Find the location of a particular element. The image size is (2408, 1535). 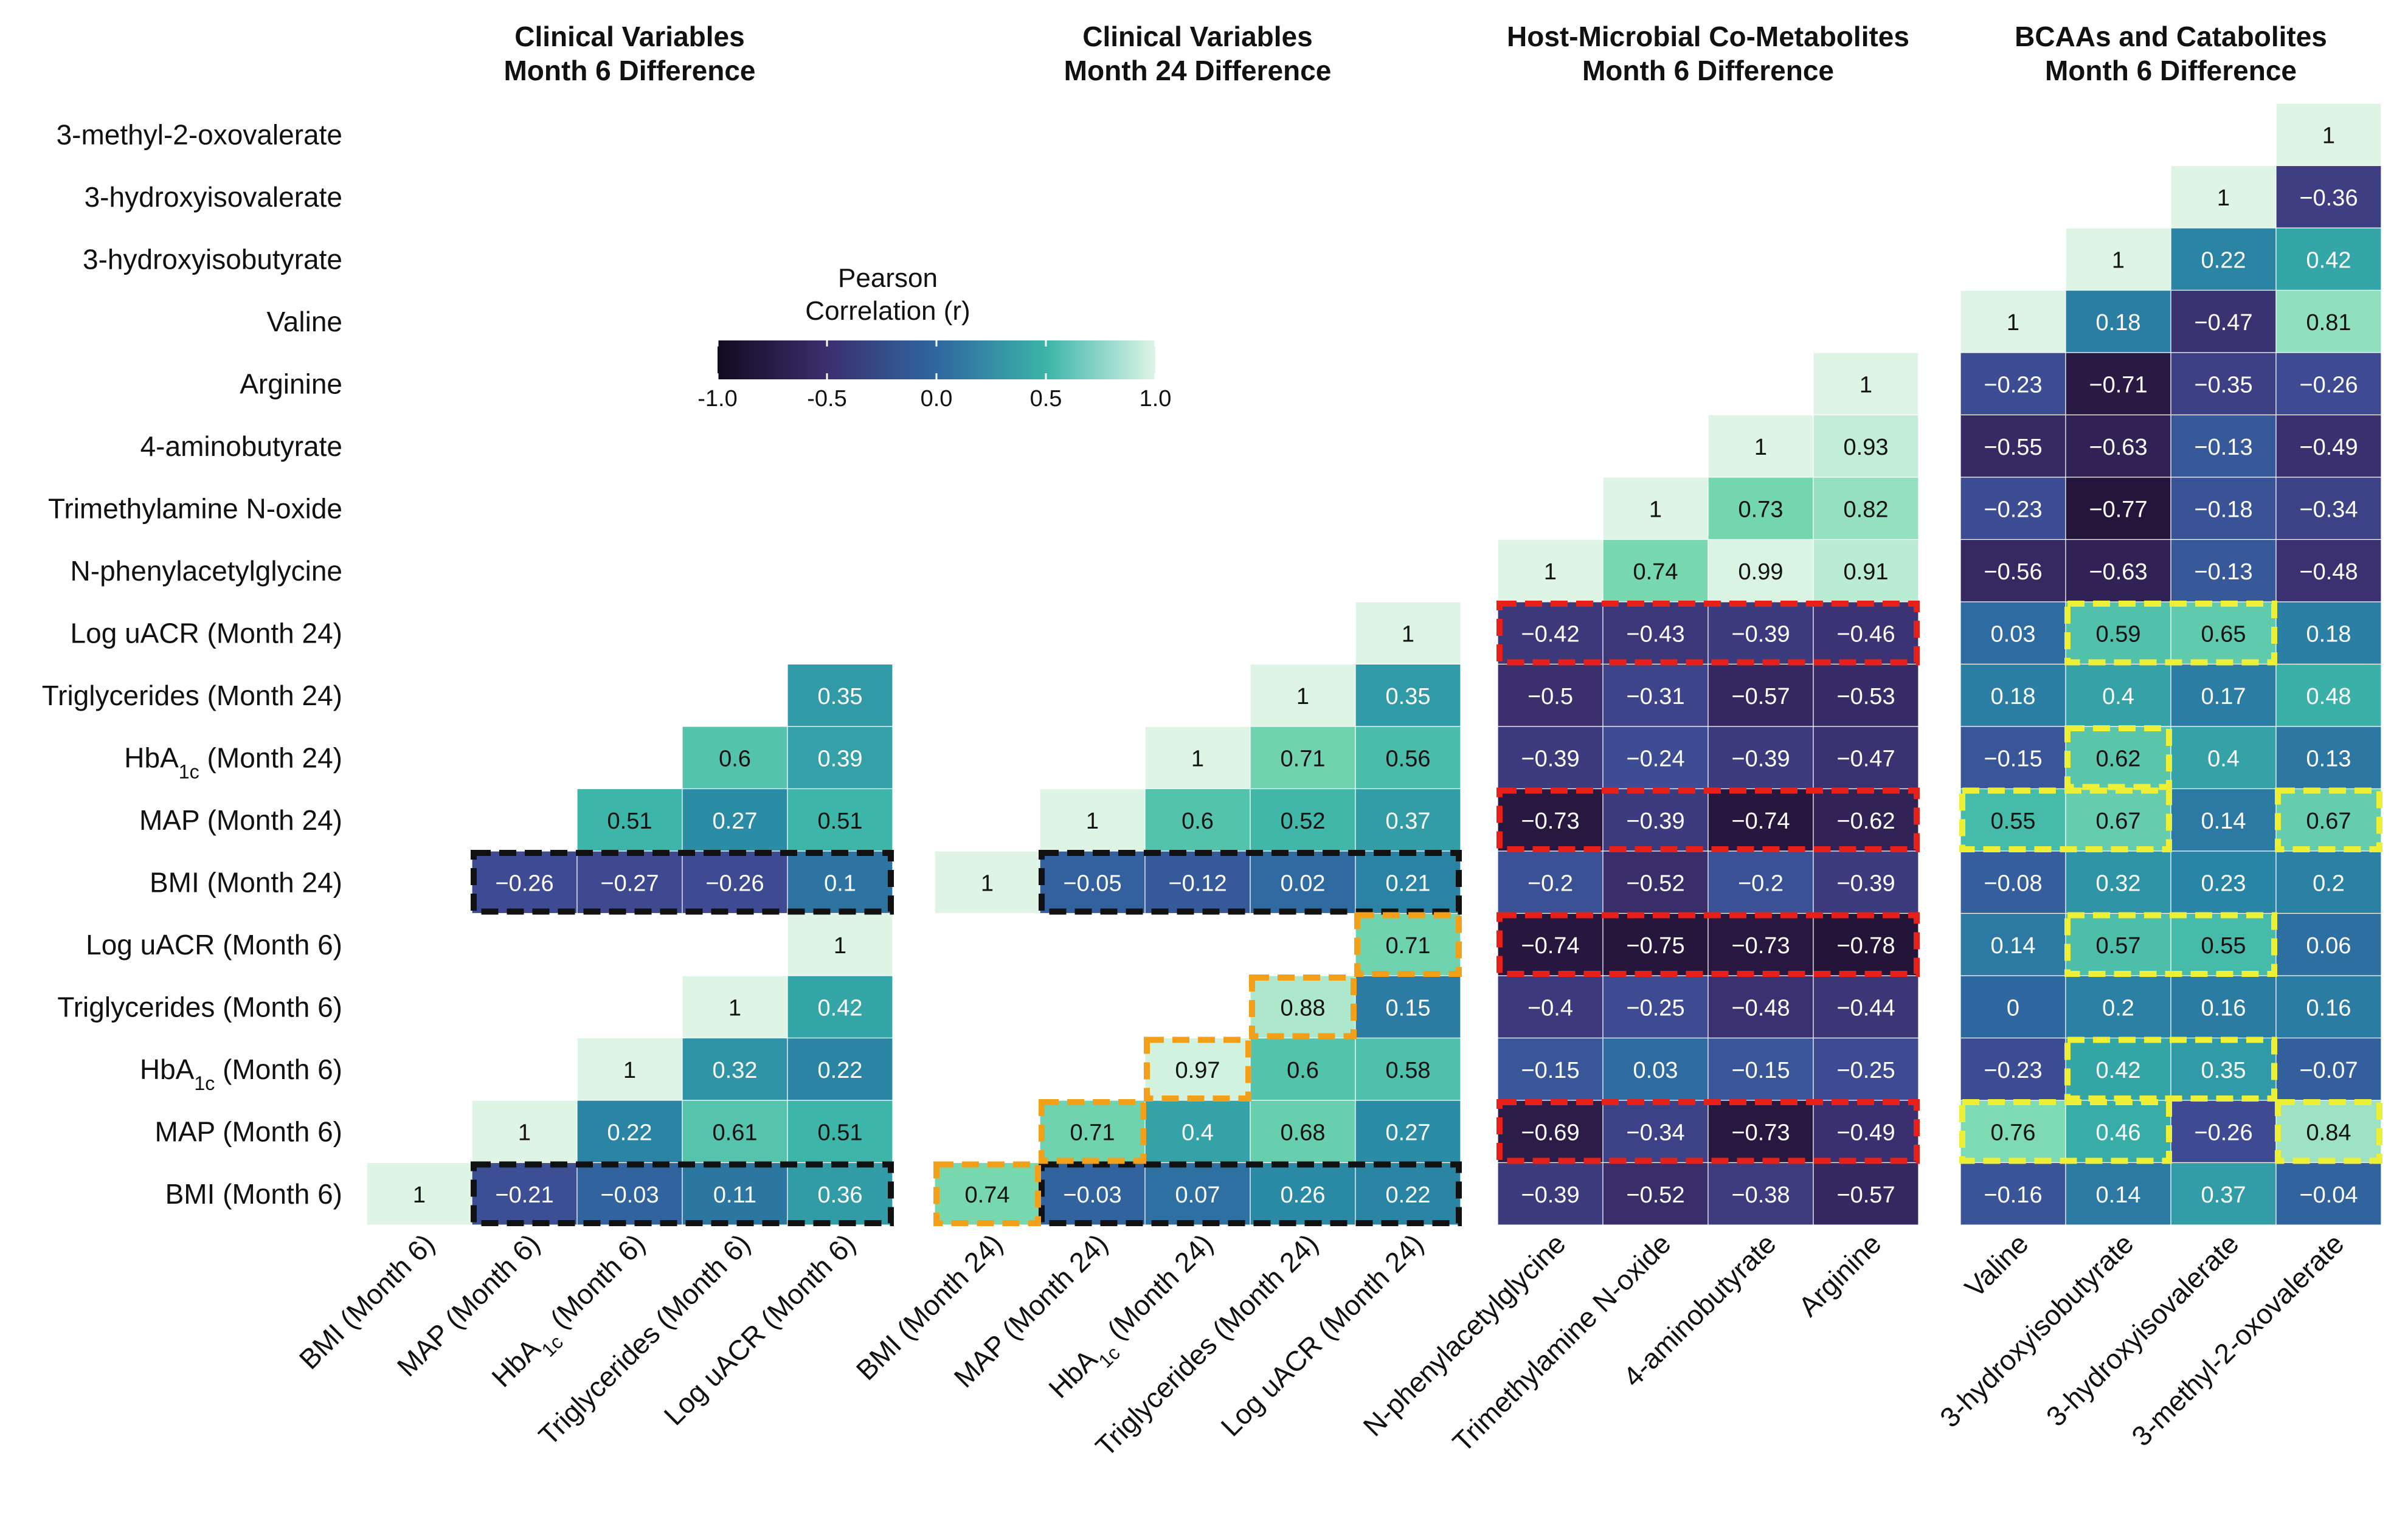

cell-label: 0.93 is located at coordinates (1866, 448).